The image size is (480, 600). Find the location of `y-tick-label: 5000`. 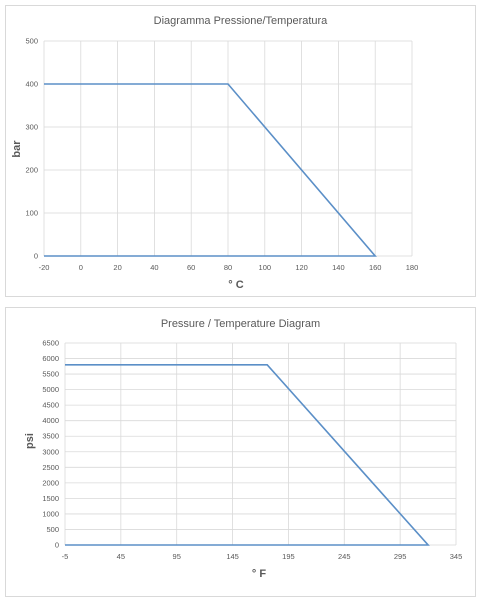

y-tick-label: 5000 is located at coordinates (50, 389).